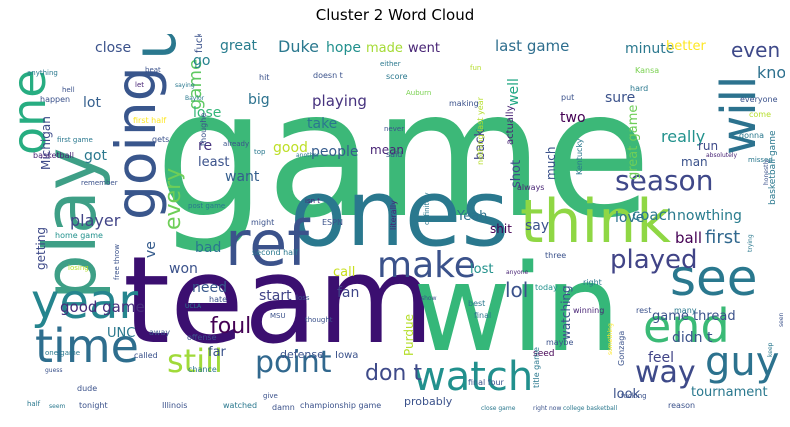 The height and width of the screenshot is (427, 790). Describe the element at coordinates (174, 405) in the screenshot. I see `word-illinois: Illinois` at that location.